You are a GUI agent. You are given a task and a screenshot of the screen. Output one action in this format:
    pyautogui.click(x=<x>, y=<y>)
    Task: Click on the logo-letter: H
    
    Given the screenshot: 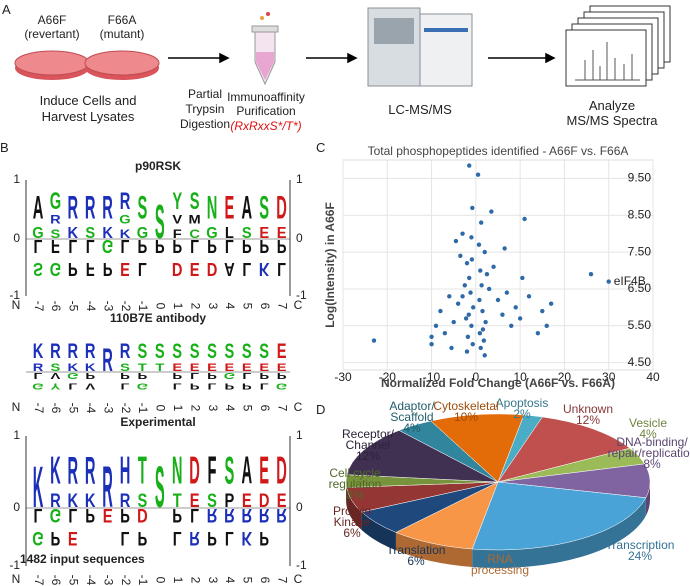 What is the action you would take?
    pyautogui.click(x=125, y=471)
    